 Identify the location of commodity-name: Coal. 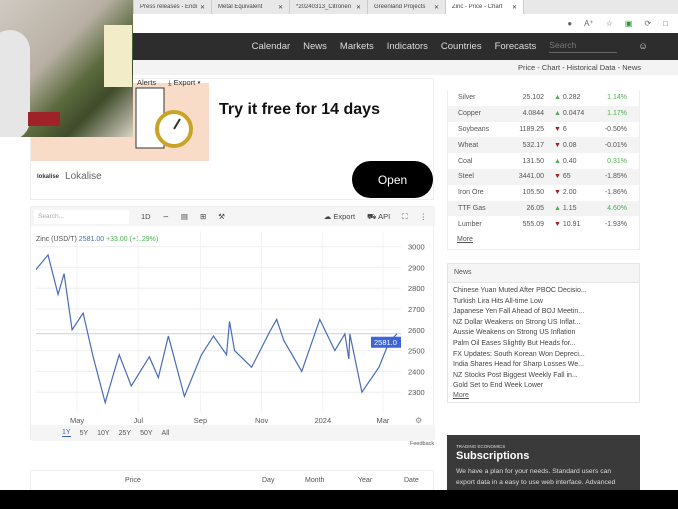
(465, 161).